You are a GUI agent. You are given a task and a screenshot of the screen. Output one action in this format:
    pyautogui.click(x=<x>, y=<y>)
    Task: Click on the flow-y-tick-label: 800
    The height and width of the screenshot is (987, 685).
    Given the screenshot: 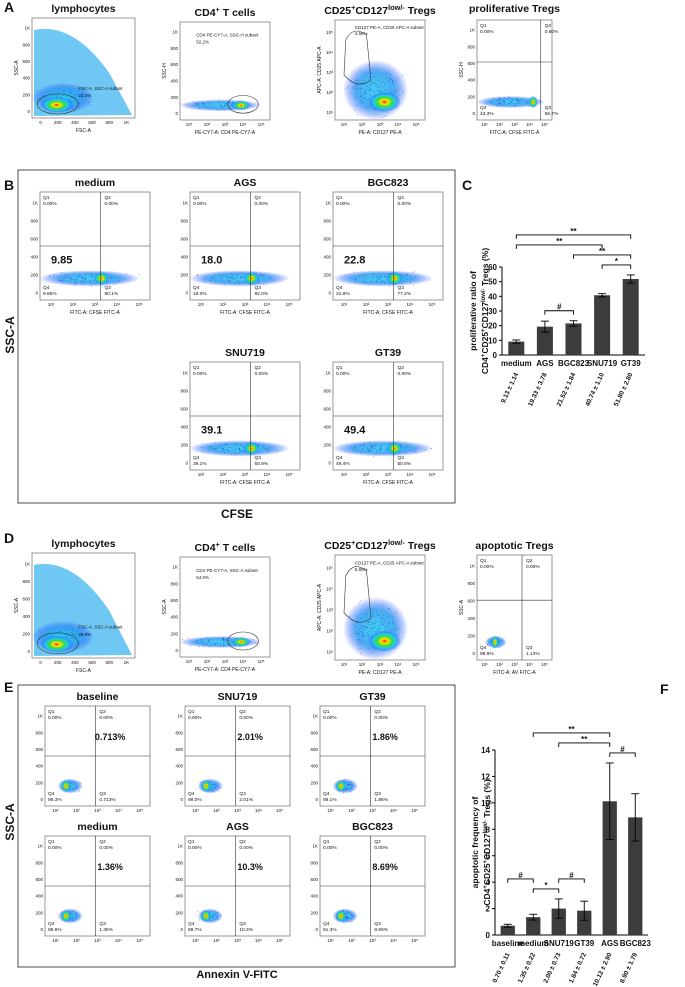 What is the action you would take?
    pyautogui.click(x=471, y=46)
    